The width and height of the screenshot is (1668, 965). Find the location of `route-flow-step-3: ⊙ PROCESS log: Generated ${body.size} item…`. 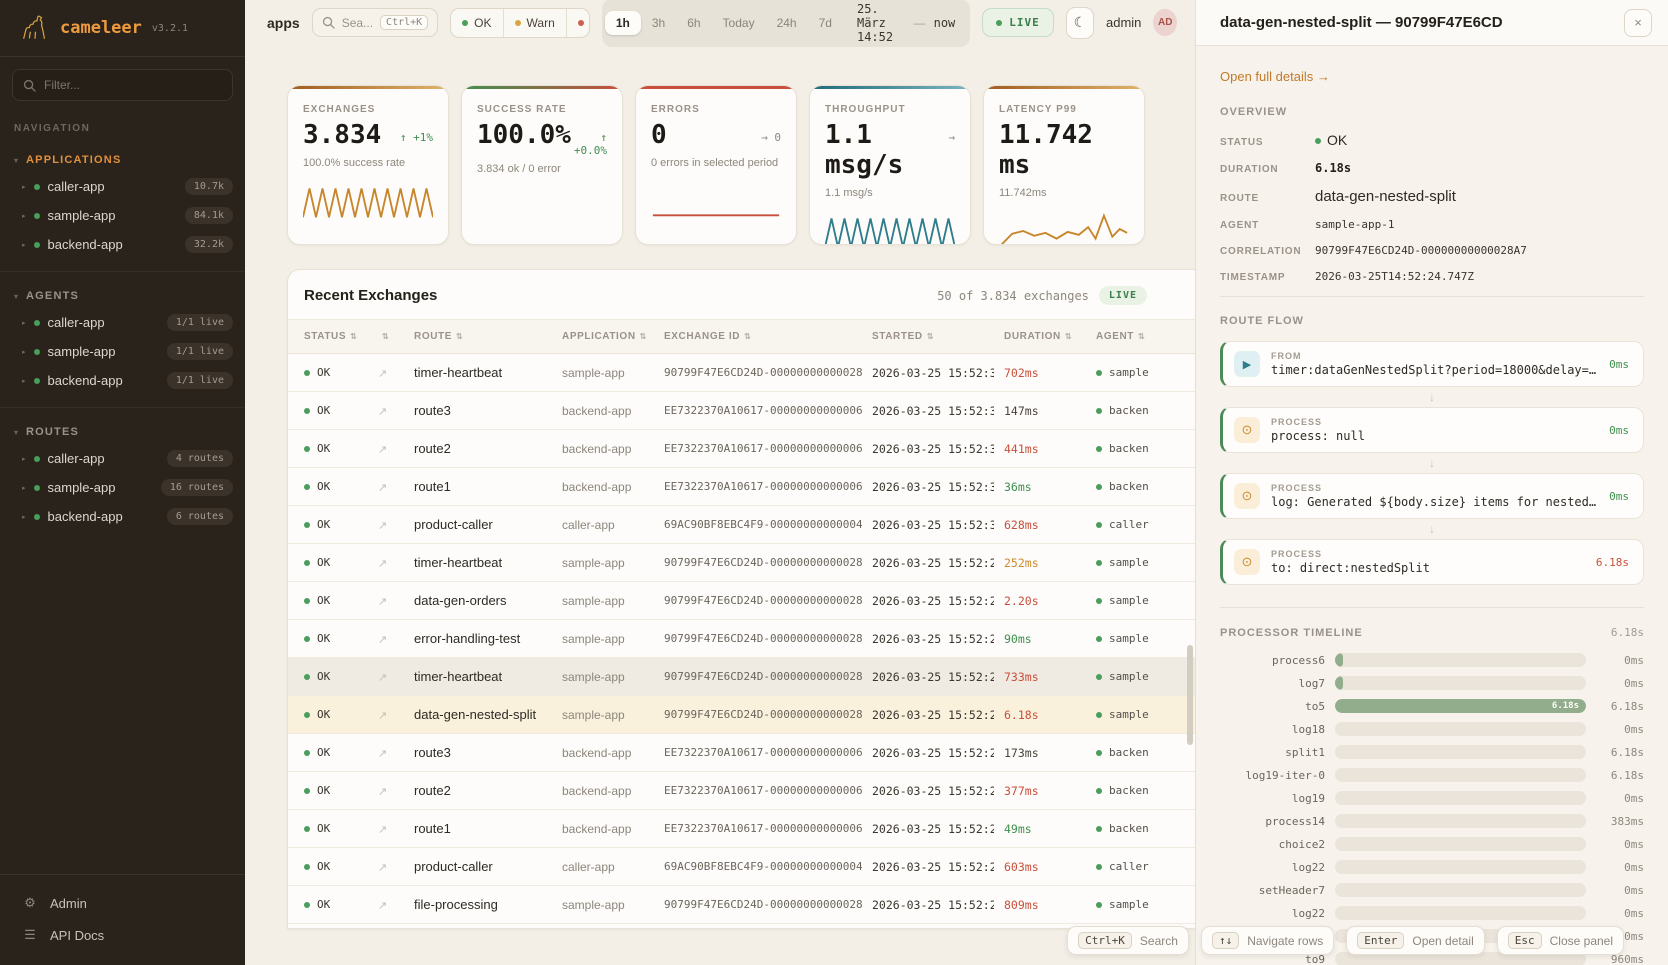

route-flow-step-3: ⊙ PROCESS log: Generated ${body.size} item… is located at coordinates (1432, 496).